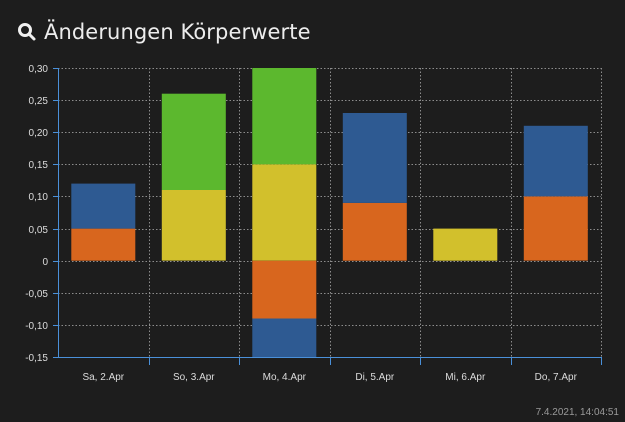  Describe the element at coordinates (103, 377) in the screenshot. I see `x-tick-label: Sa, 2.Apr` at that location.